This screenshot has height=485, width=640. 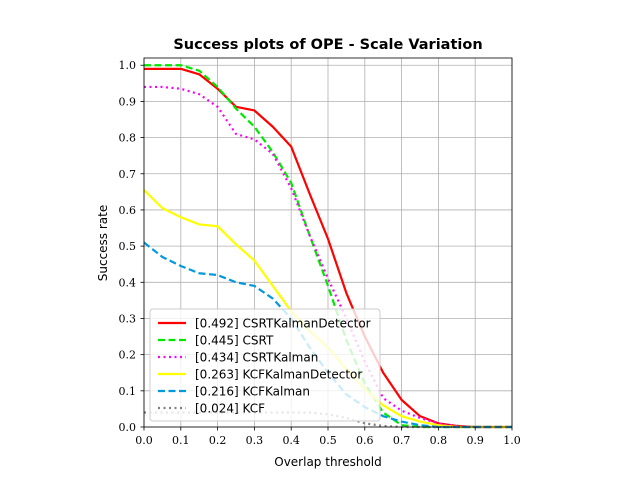 I want to click on legend-label: [0.024] KCF, so click(x=230, y=409).